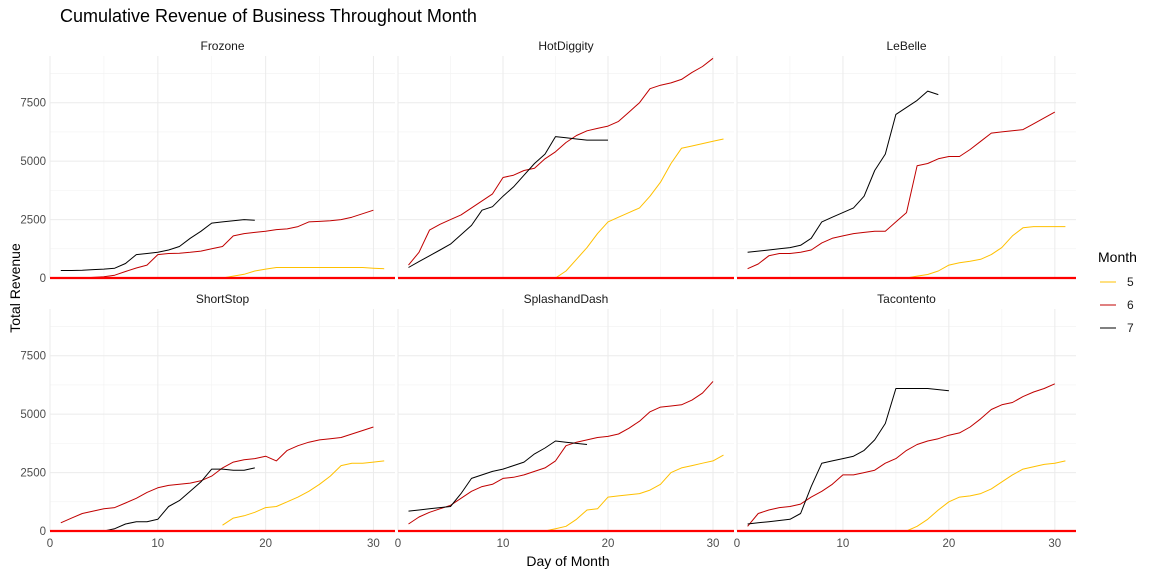 This screenshot has width=1152, height=576. What do you see at coordinates (1130, 282) in the screenshot?
I see `legend-label-month-5: 5` at bounding box center [1130, 282].